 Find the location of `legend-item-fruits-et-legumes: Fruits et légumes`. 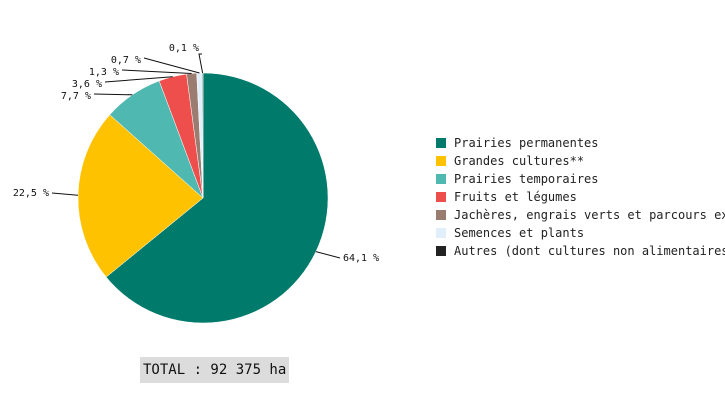

legend-item-fruits-et-legumes: Fruits et légumes is located at coordinates (515, 197).